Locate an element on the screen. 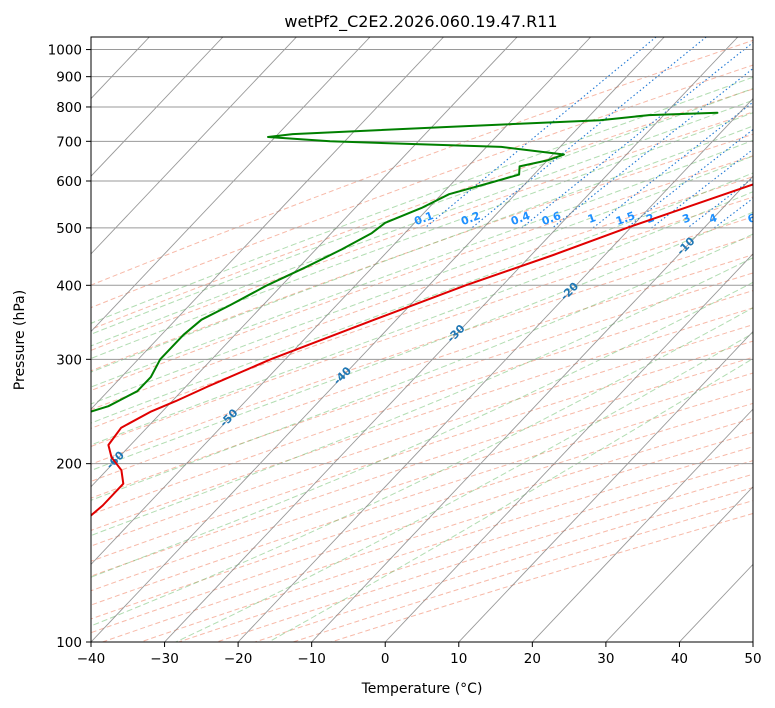  y-tick-label: 500 is located at coordinates (69, 229).